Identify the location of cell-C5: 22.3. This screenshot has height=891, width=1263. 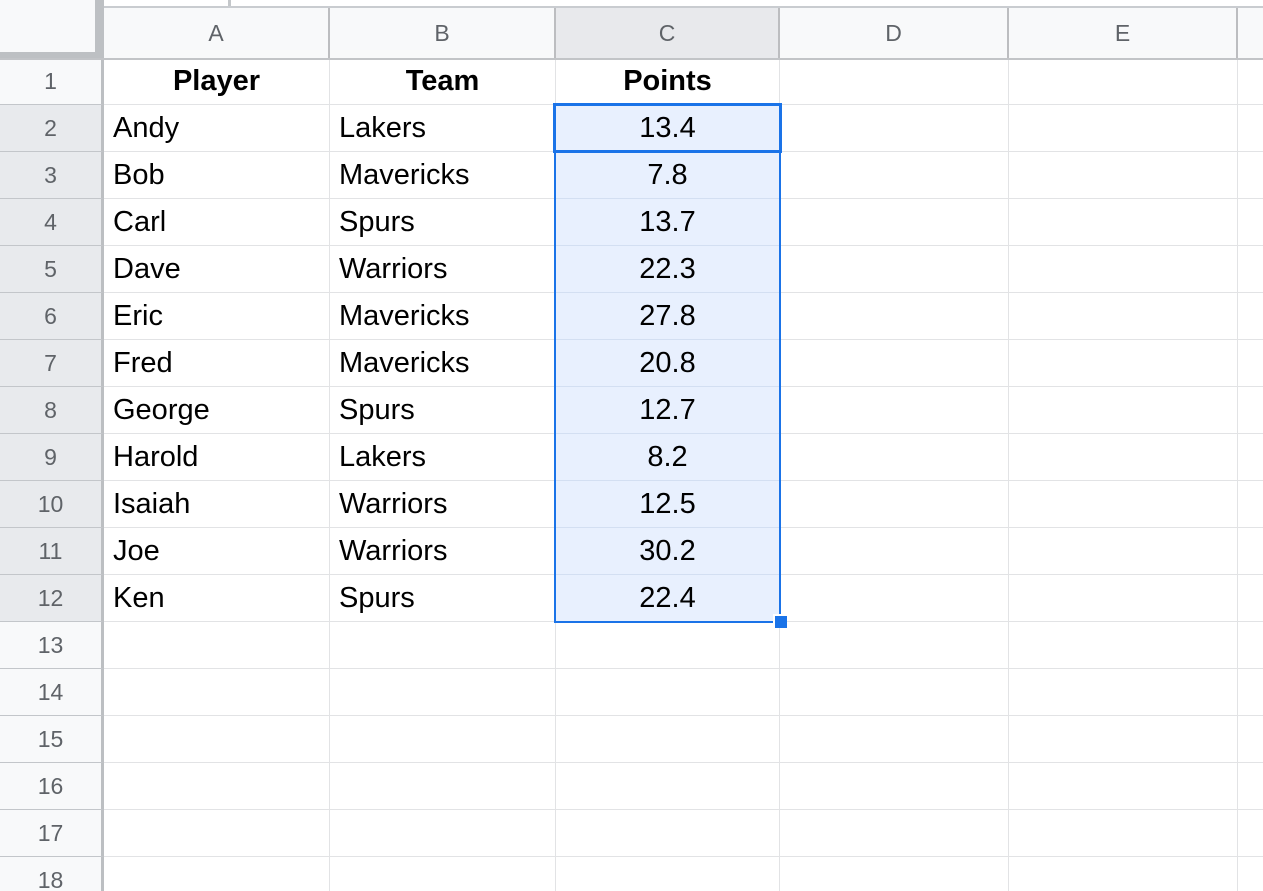
(668, 269).